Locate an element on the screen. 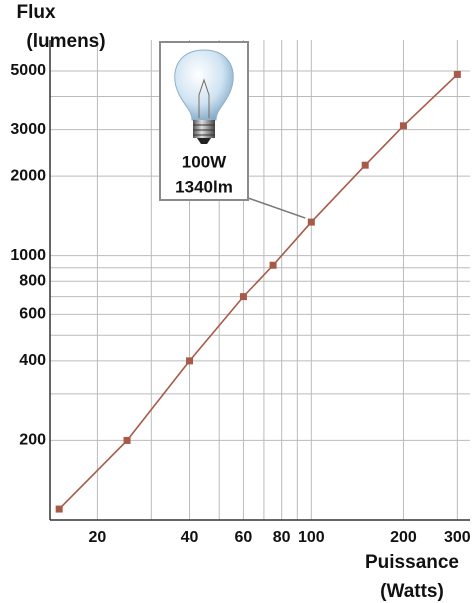  y-tick-label: 2000 is located at coordinates (28, 175).